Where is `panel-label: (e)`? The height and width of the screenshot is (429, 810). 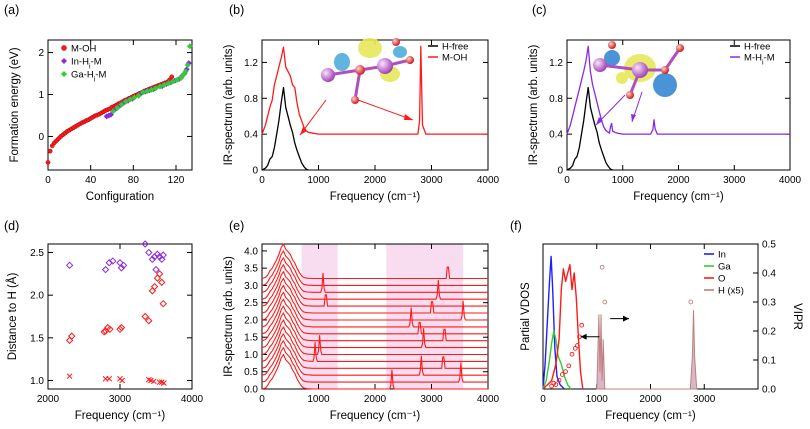 panel-label: (e) is located at coordinates (236, 226).